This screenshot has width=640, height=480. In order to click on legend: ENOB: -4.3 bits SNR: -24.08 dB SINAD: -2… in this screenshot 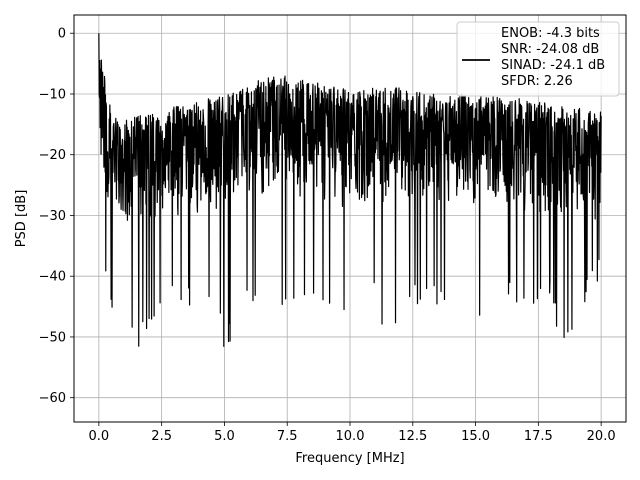, I will do `click(538, 59)`.